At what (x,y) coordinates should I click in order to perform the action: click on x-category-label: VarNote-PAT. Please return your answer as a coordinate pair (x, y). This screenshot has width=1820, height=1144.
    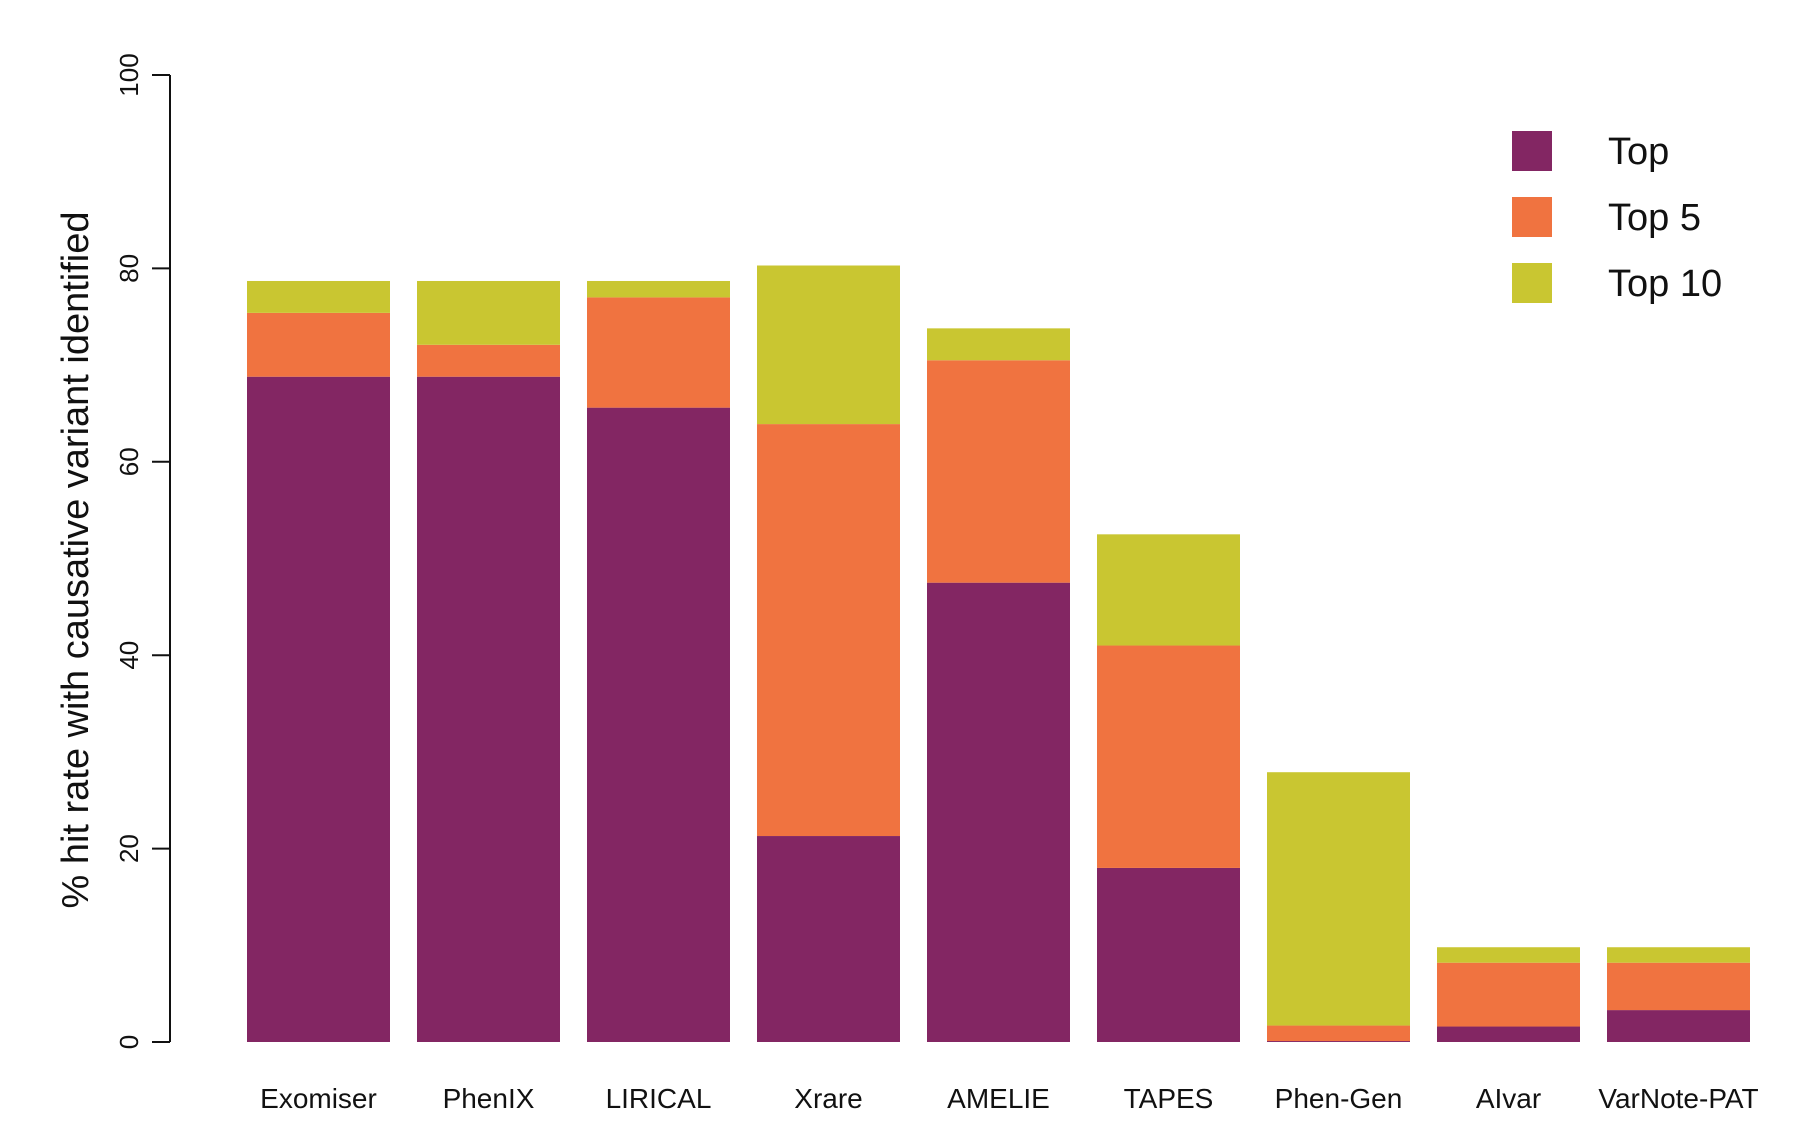
    Looking at the image, I should click on (1678, 1098).